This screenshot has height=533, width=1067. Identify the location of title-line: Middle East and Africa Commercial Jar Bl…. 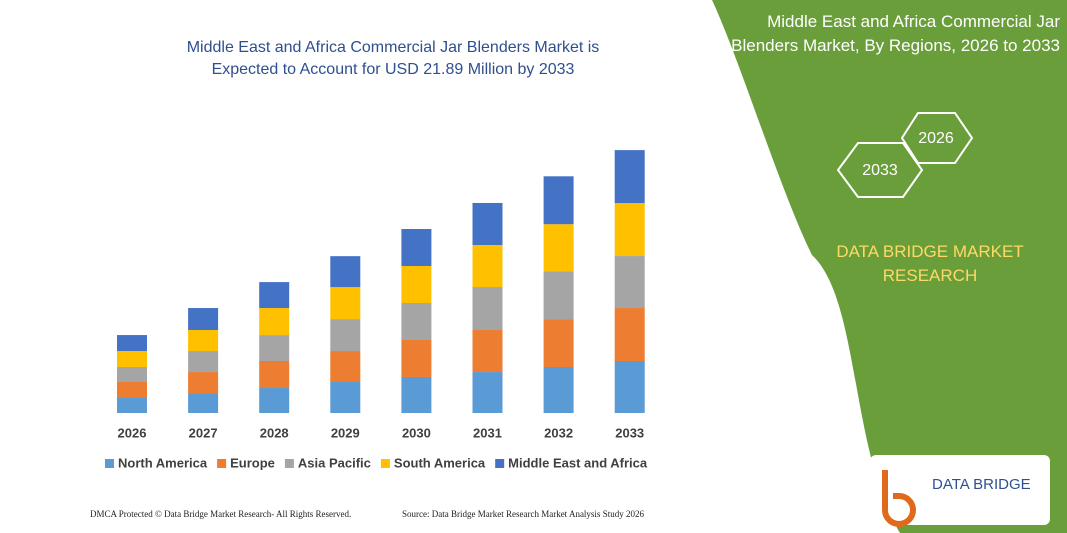
(393, 47).